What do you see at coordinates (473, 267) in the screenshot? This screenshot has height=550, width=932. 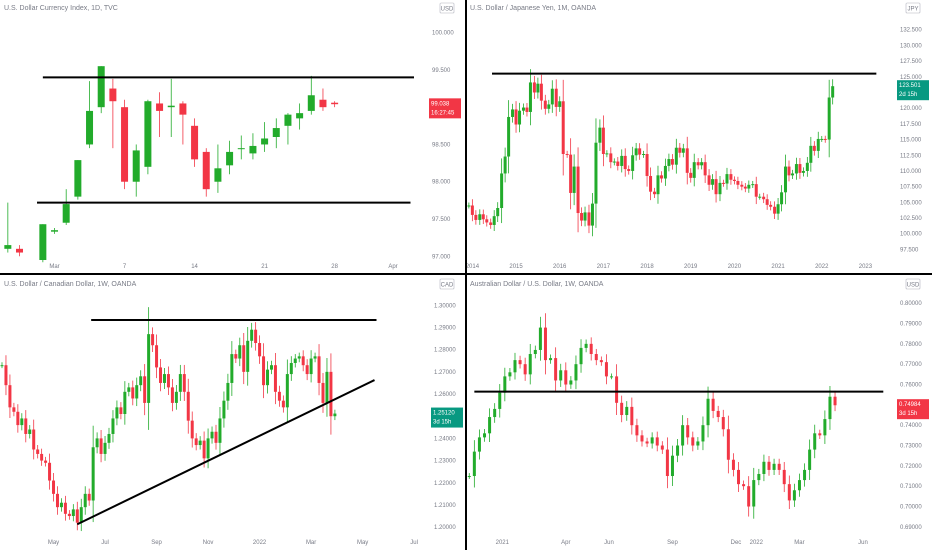 I see `x-tick-label: 2014` at bounding box center [473, 267].